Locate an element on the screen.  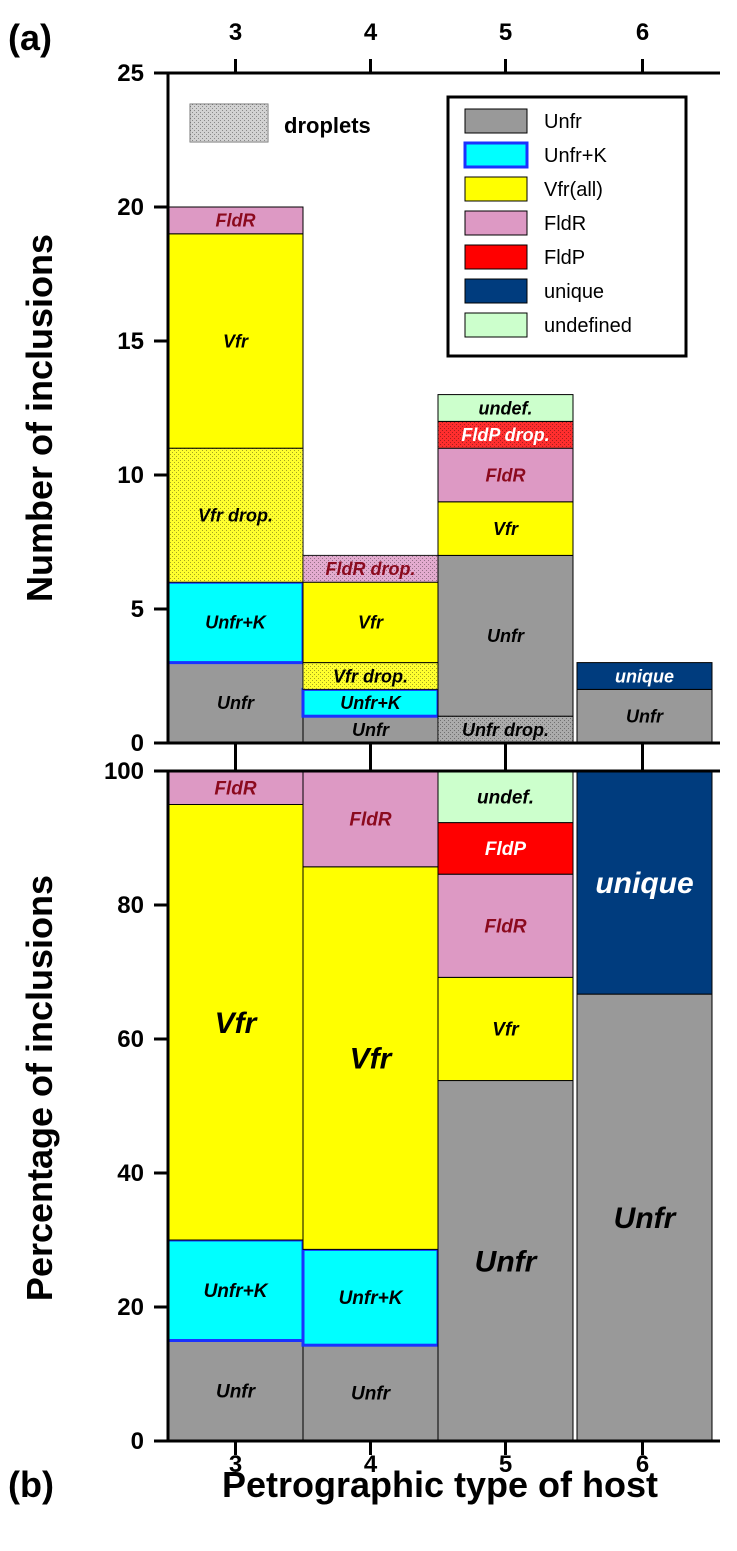
bar-a-type-3-unfr-segment-label: Unfr is located at coordinates (236, 703).